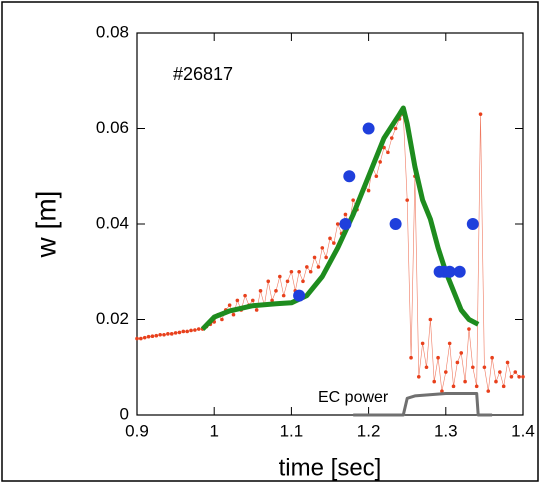 Image resolution: width=540 pixels, height=483 pixels. What do you see at coordinates (292, 430) in the screenshot?
I see `x-tick-label: 1.1` at bounding box center [292, 430].